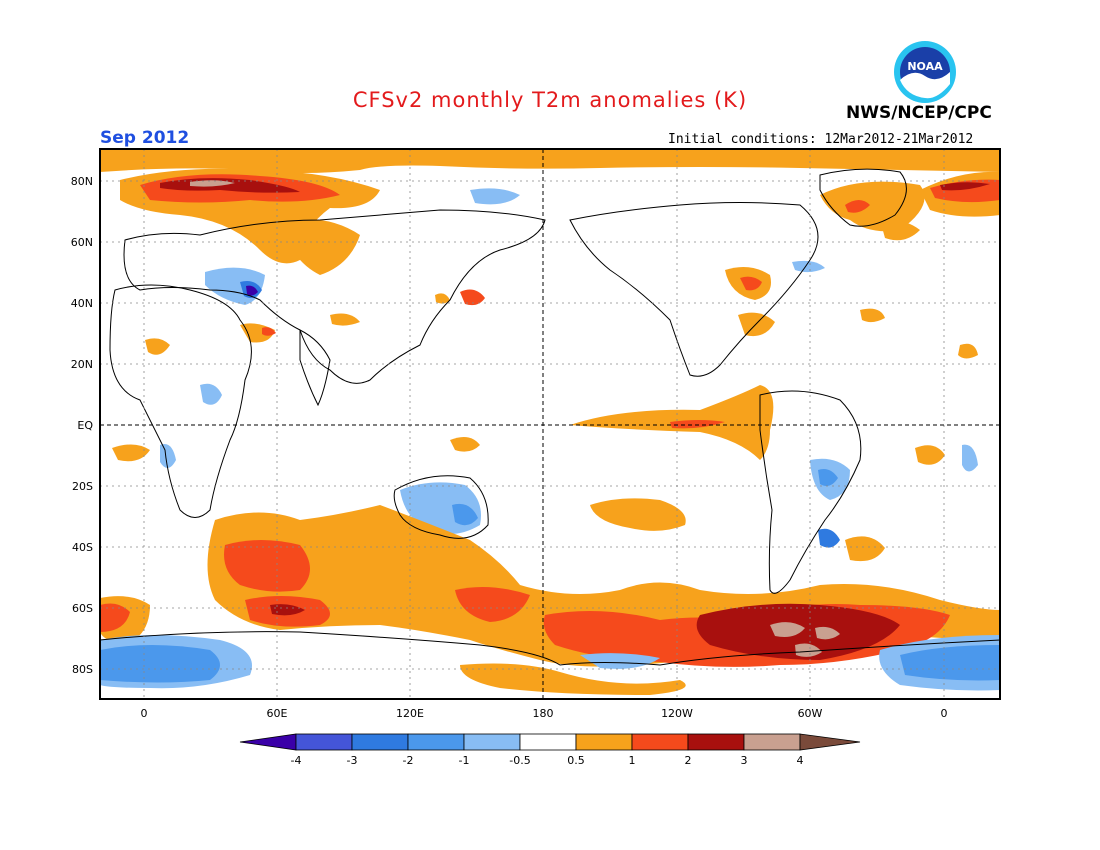  What do you see at coordinates (82, 669) in the screenshot?
I see `lat-label: 80S` at bounding box center [82, 669].